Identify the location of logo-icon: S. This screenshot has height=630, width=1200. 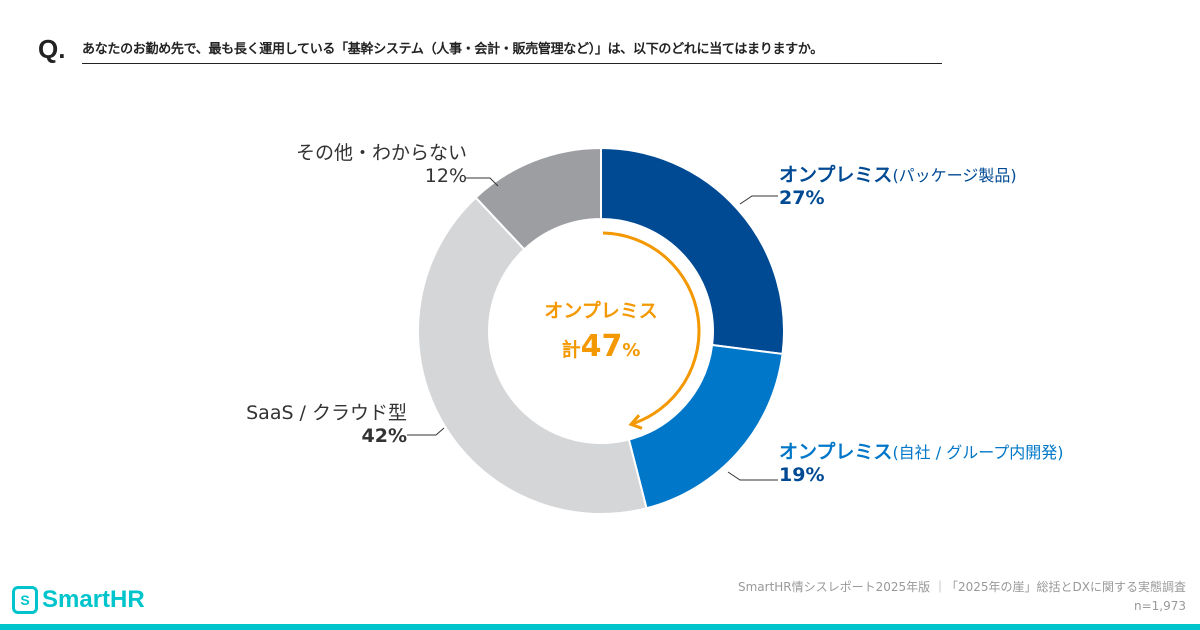
(25, 600).